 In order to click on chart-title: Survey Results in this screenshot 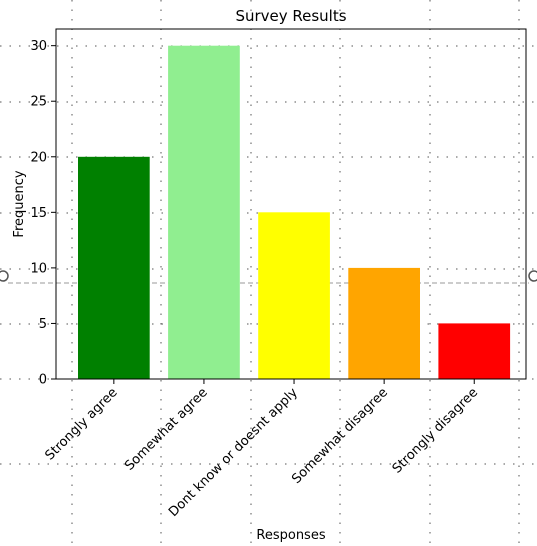, I will do `click(290, 16)`.